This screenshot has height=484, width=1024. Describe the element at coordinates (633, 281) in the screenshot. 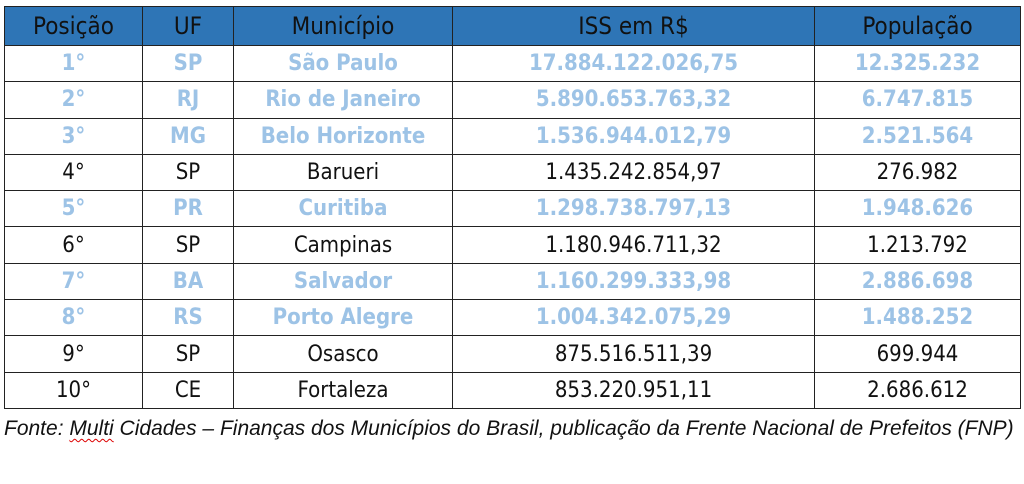

I see `cell-iss: 1.160.299.333,98` at that location.